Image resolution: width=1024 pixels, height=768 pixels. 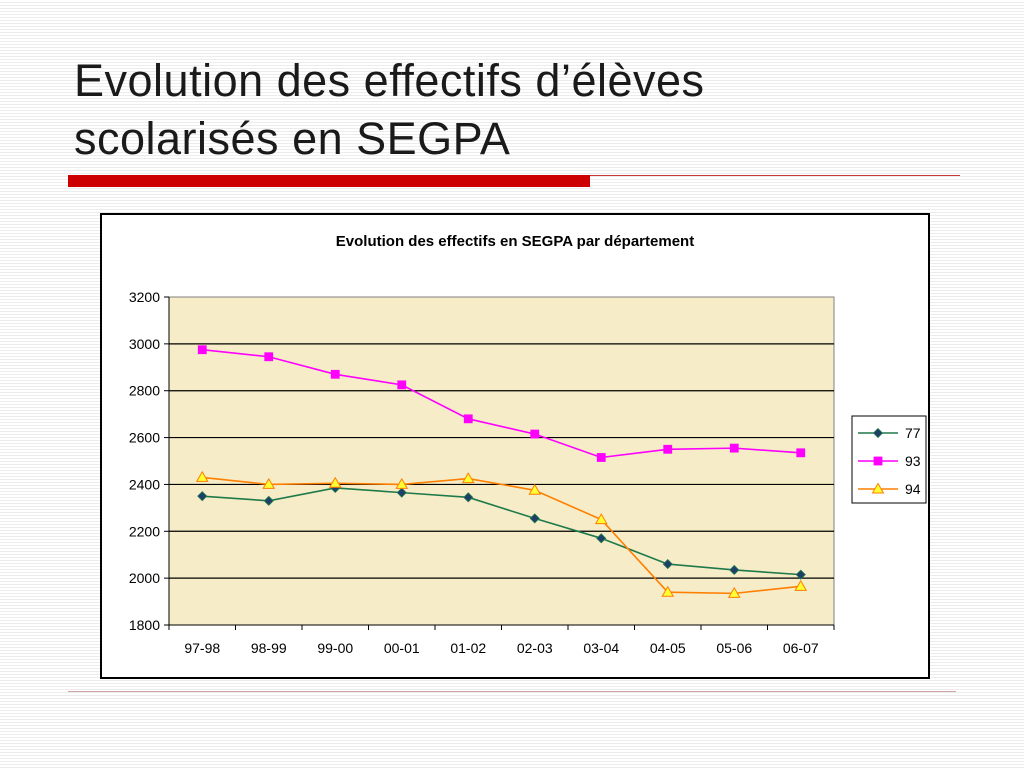 What do you see at coordinates (144, 578) in the screenshot?
I see `y-tick-label: 2000` at bounding box center [144, 578].